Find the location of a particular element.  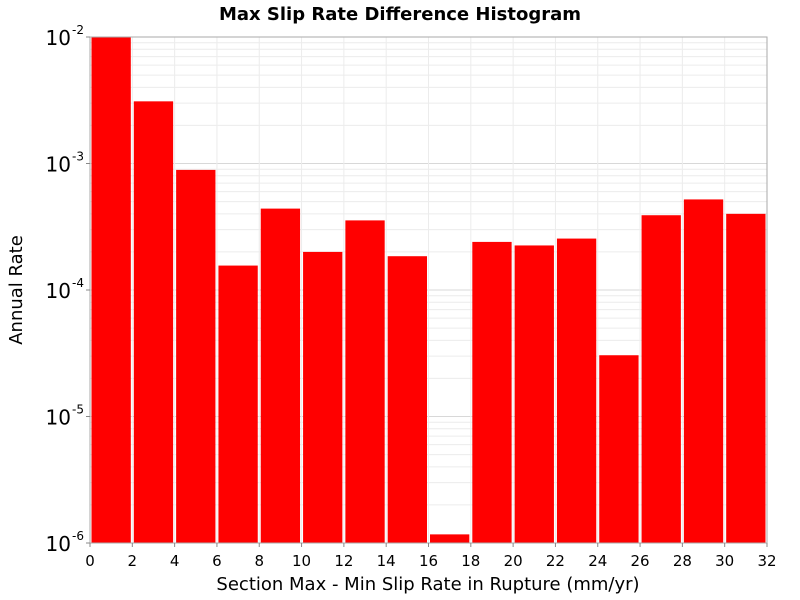

x-tick-label: 16 is located at coordinates (428, 561).